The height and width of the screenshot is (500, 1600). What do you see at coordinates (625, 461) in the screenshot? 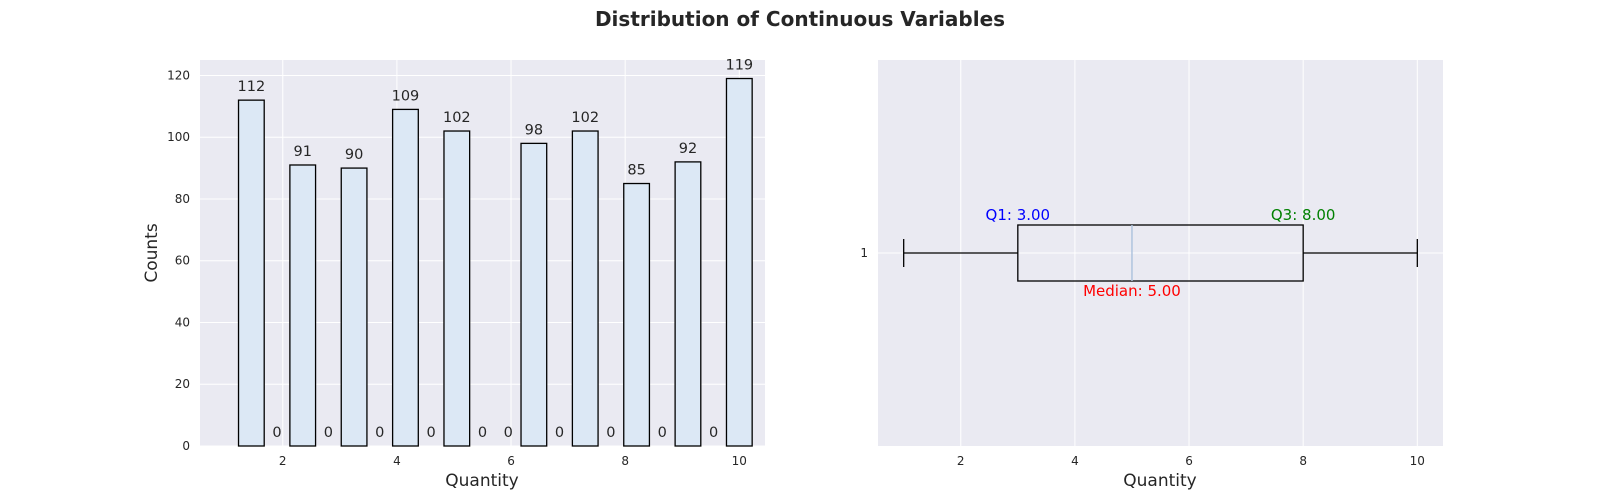
I see `histogram-x-tick-label: 8` at bounding box center [625, 461].